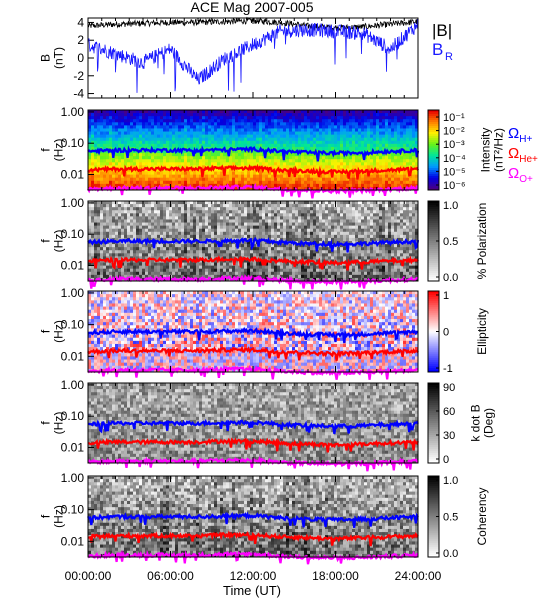 The image size is (550, 600). I want to click on colorbar-tick-label: 10⁻³, so click(454, 145).